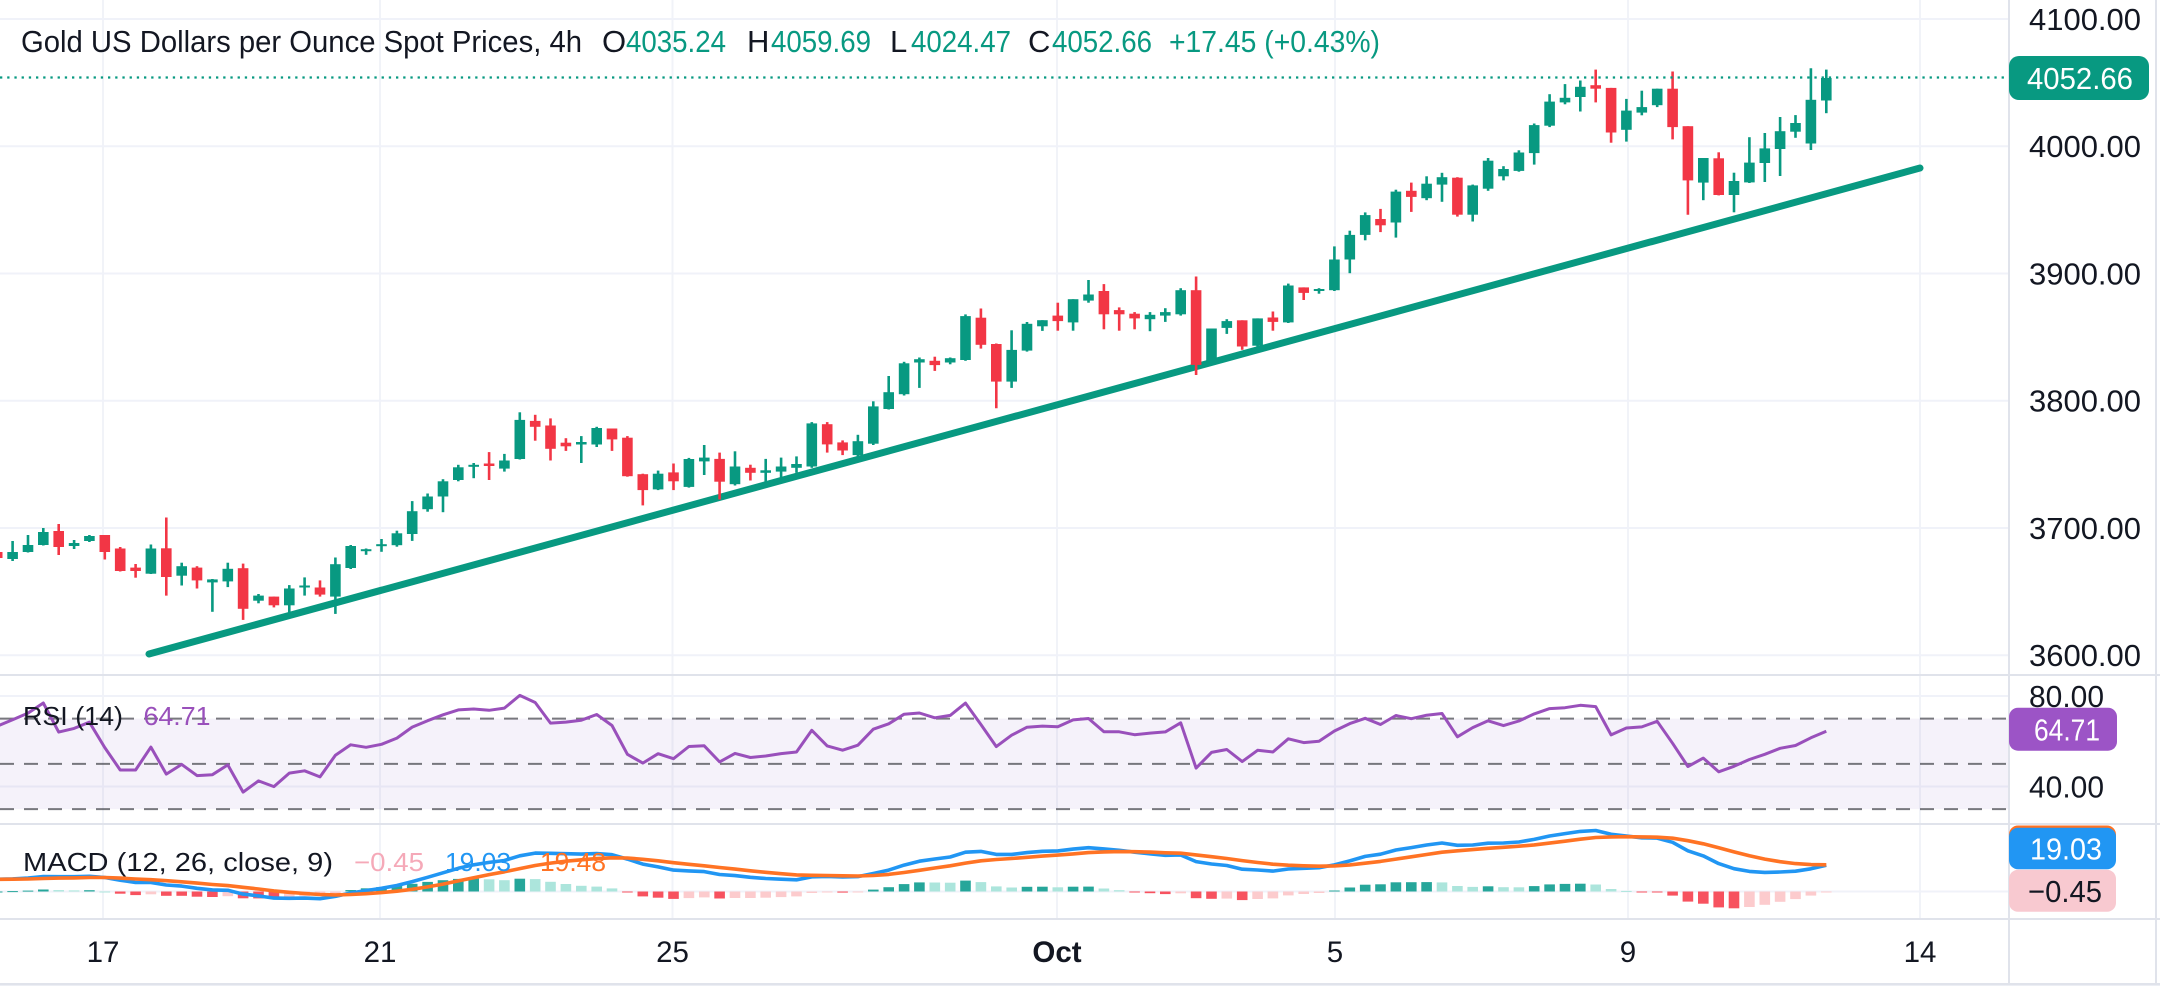  I want to click on svg-text: 3600.00, so click(2085, 655).